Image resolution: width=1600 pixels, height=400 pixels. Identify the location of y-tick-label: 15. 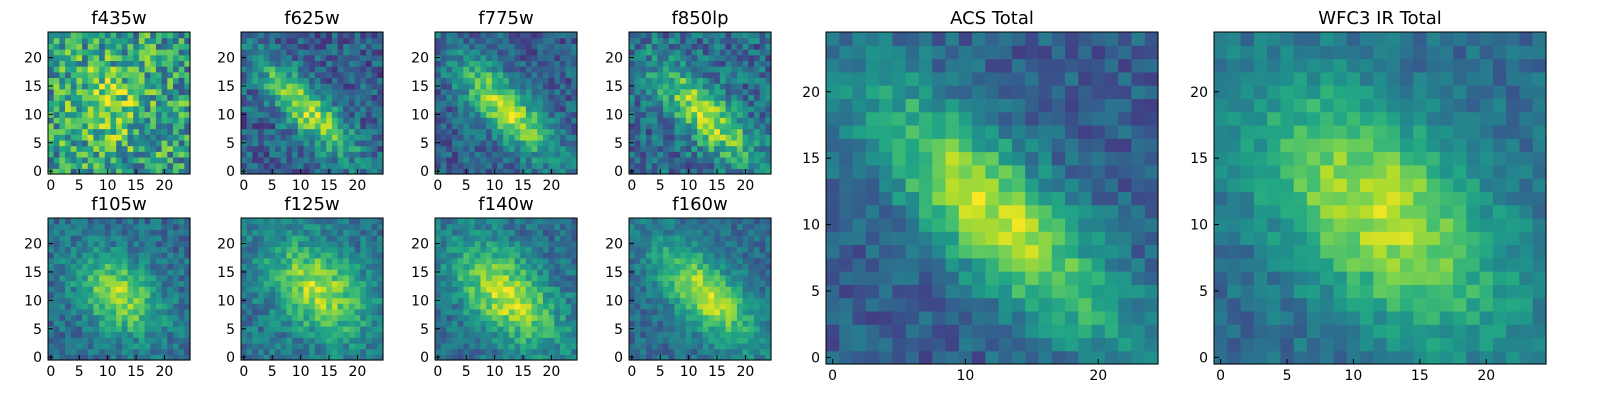
(33, 273).